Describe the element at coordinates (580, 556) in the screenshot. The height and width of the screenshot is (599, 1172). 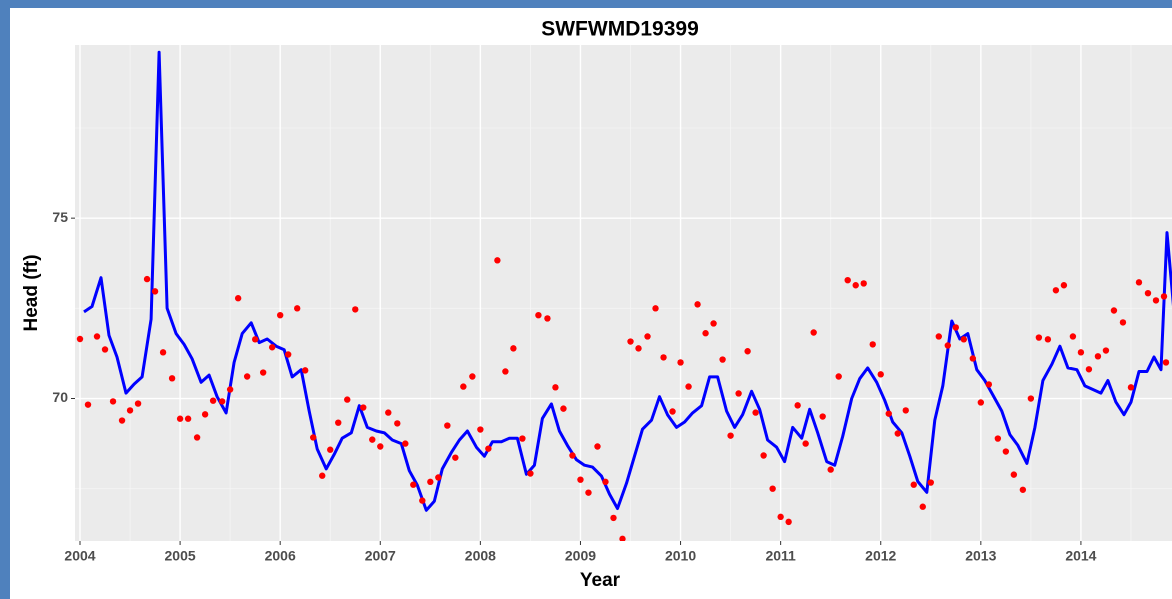
I see `x-tick-label: 2009` at that location.